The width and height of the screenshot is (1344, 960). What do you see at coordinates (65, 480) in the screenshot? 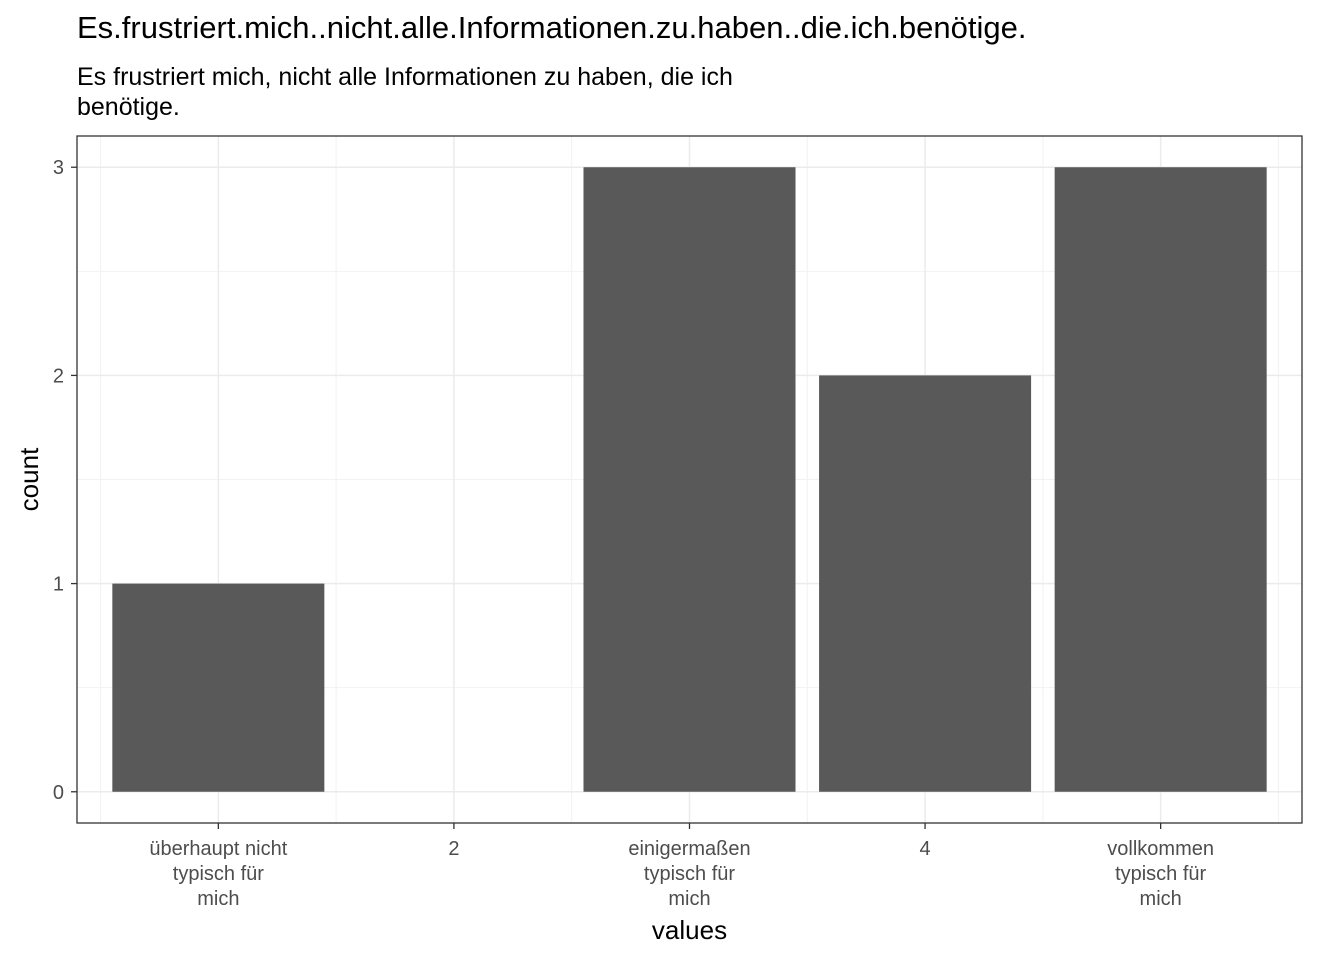
I see `y-axis: 0 1 2 3` at bounding box center [65, 480].